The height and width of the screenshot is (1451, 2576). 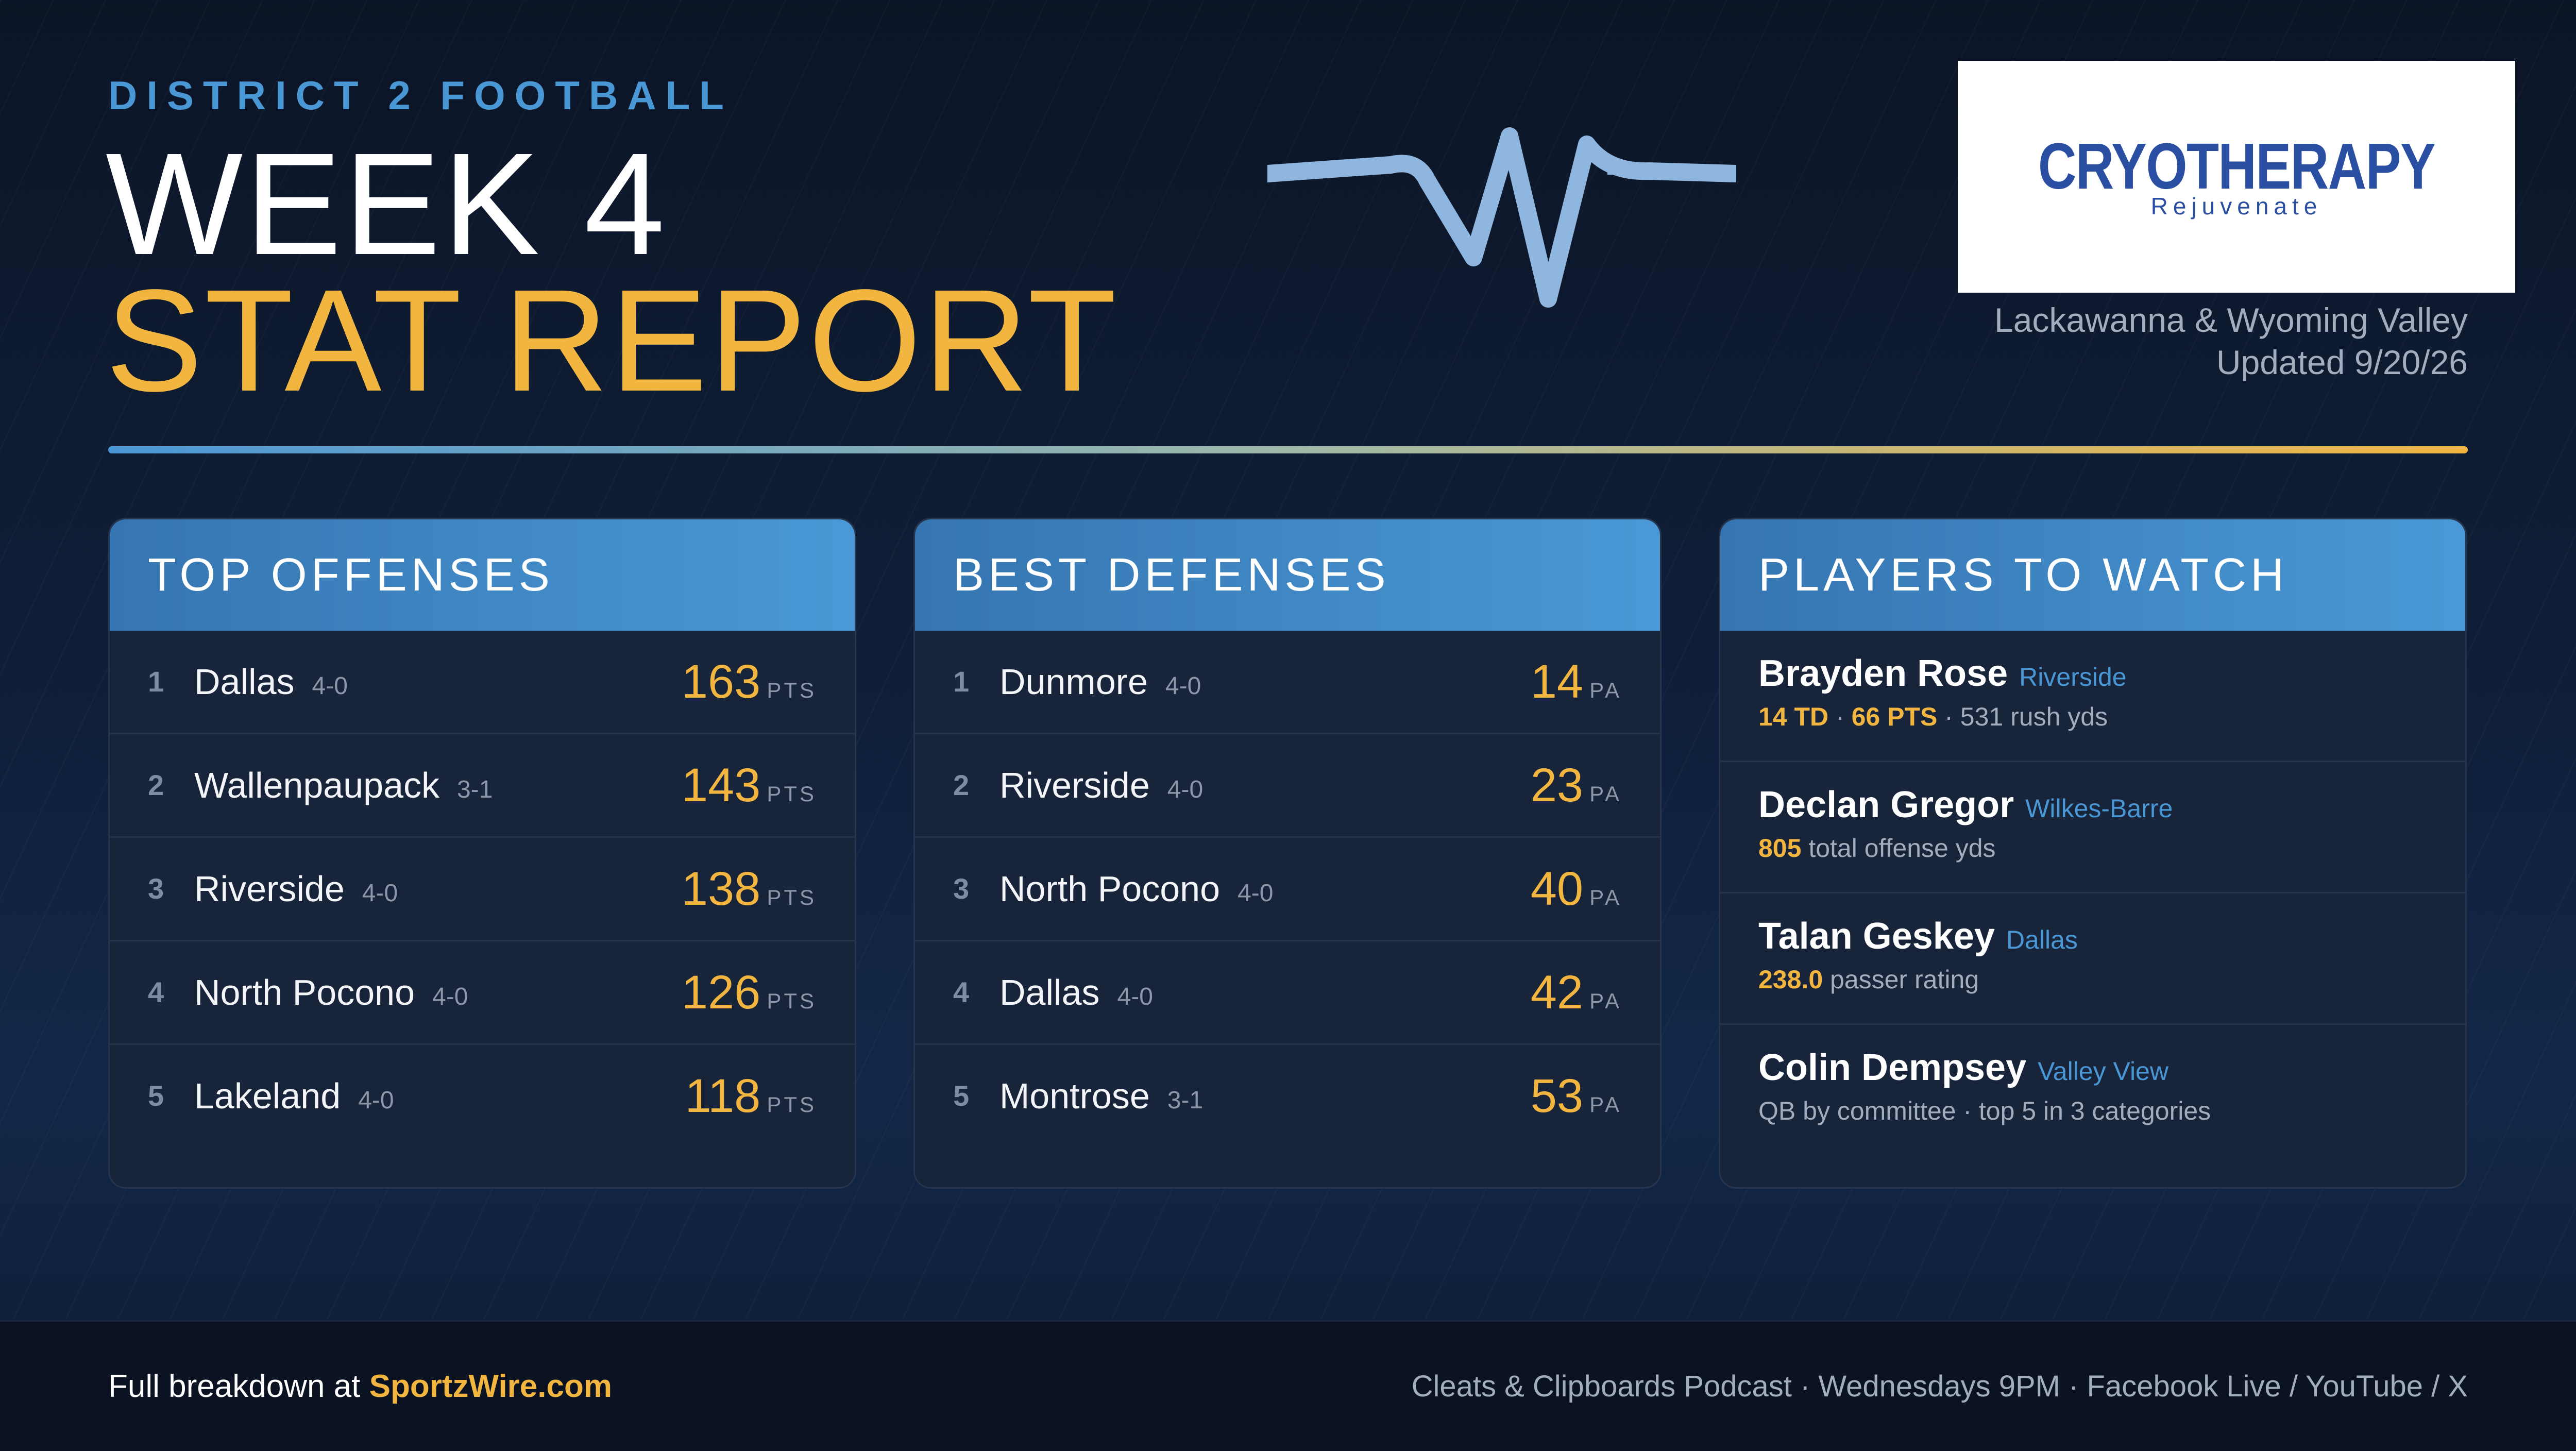 I want to click on row-stat: 118 PTS, so click(x=751, y=1100).